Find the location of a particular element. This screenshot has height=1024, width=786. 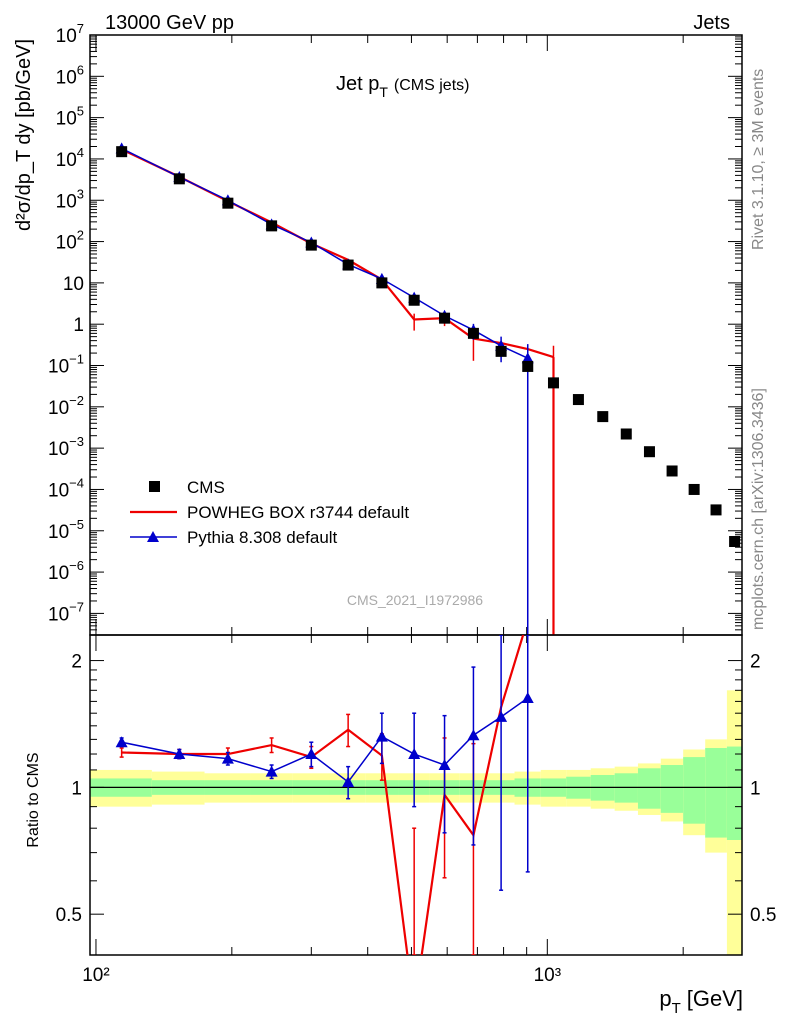

y-tick-label: 10⁻¹ is located at coordinates (66, 365).